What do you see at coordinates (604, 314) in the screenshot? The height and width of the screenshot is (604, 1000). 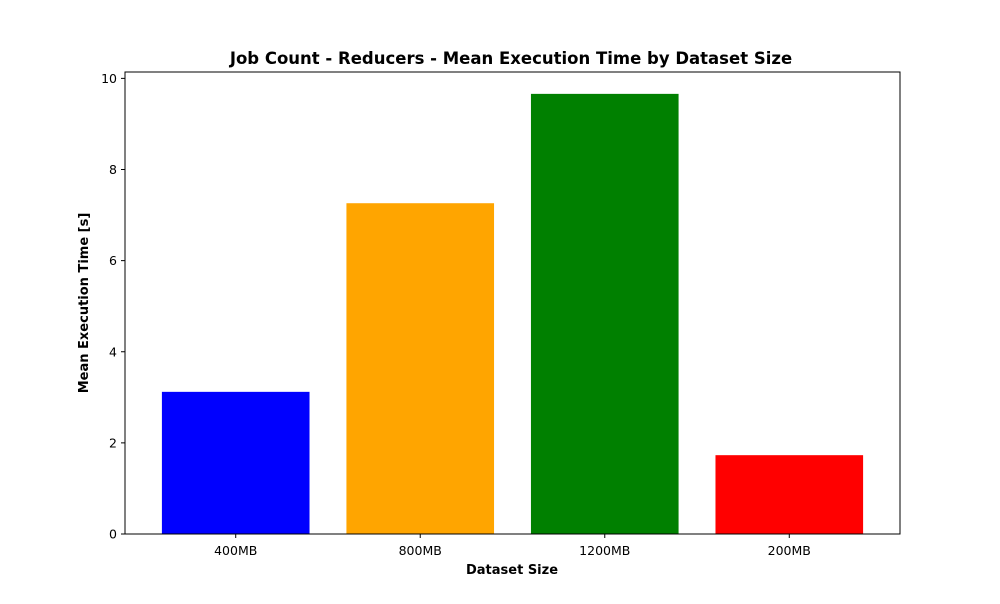 I see `bar-1200MB` at bounding box center [604, 314].